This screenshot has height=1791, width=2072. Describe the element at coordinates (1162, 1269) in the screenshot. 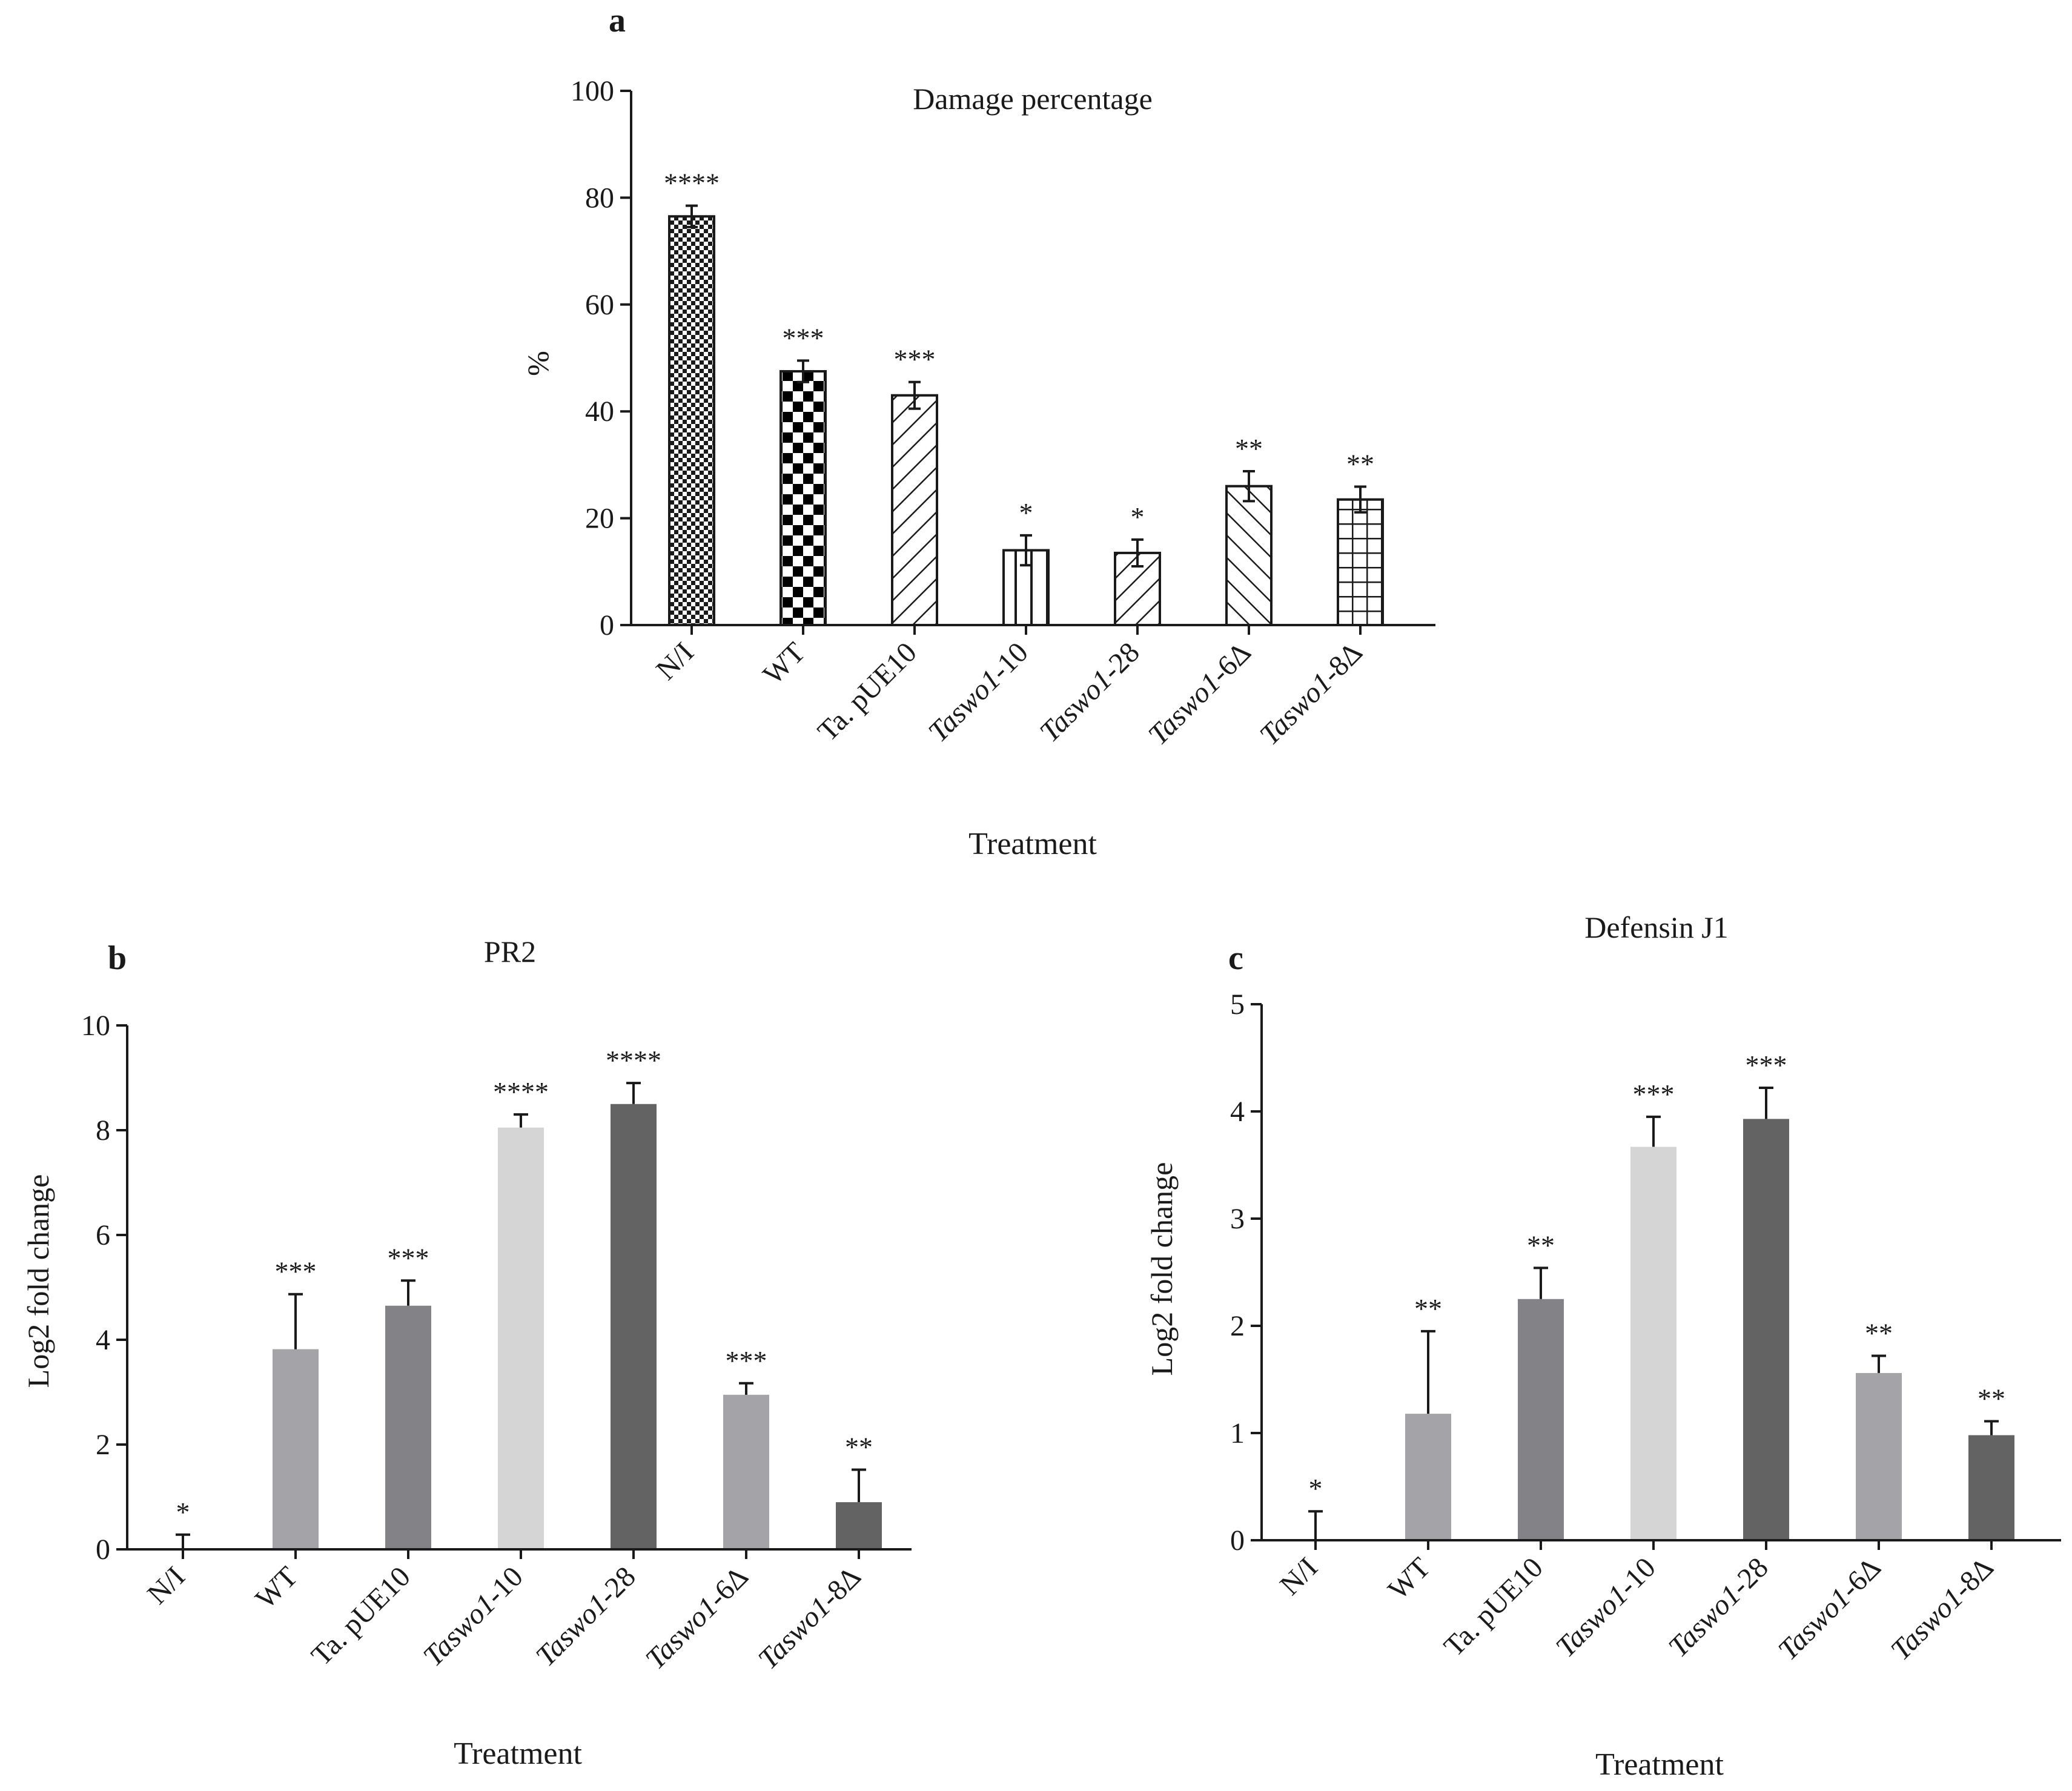

I see `y-axis-label-c: Log2 fold change` at that location.